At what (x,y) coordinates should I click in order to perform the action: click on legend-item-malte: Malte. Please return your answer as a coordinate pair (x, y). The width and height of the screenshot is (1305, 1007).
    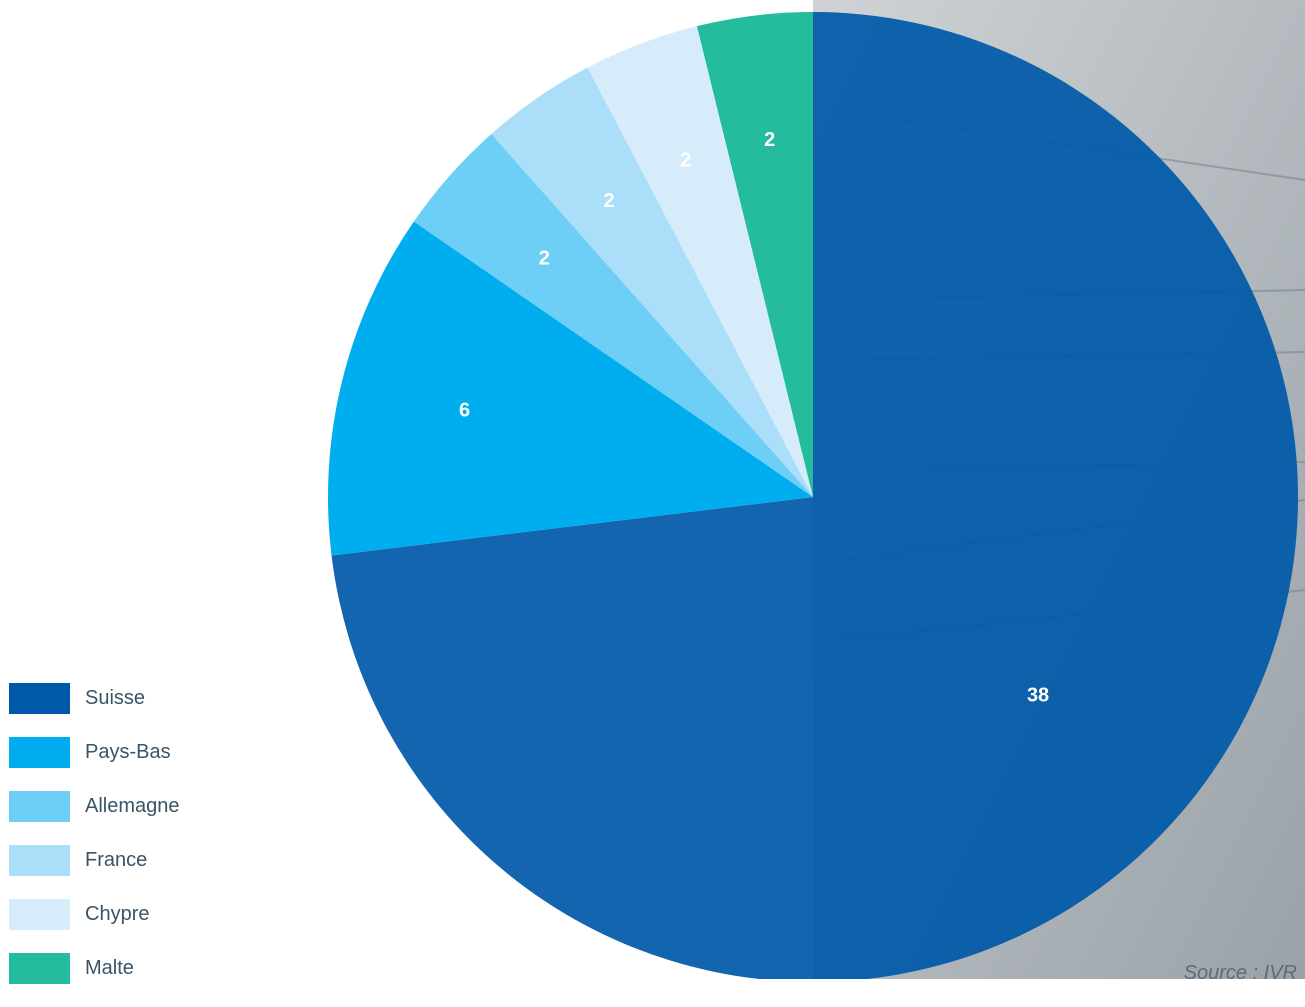
    Looking at the image, I should click on (94, 968).